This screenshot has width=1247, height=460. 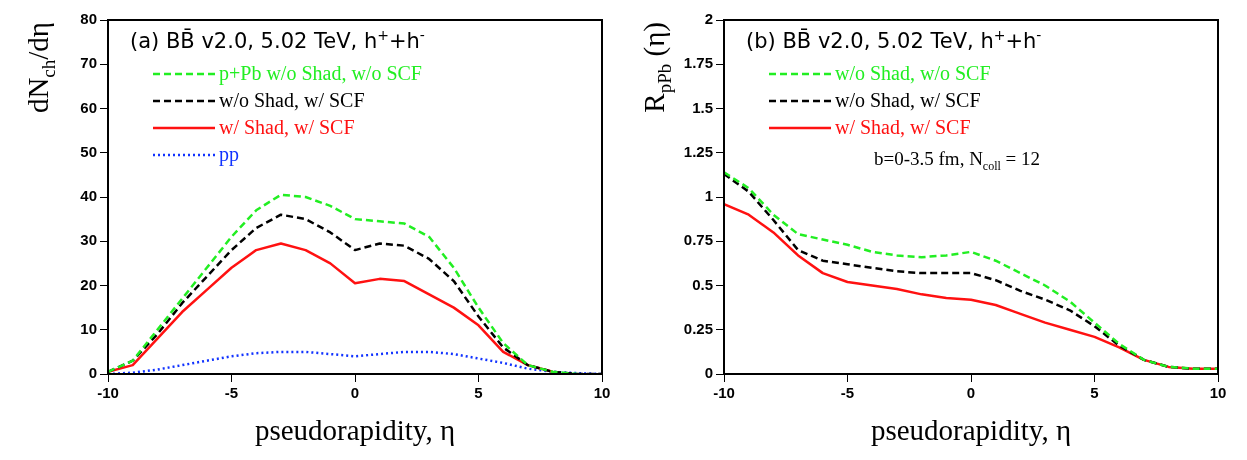 I want to click on legend-label: pp, so click(x=229, y=154).